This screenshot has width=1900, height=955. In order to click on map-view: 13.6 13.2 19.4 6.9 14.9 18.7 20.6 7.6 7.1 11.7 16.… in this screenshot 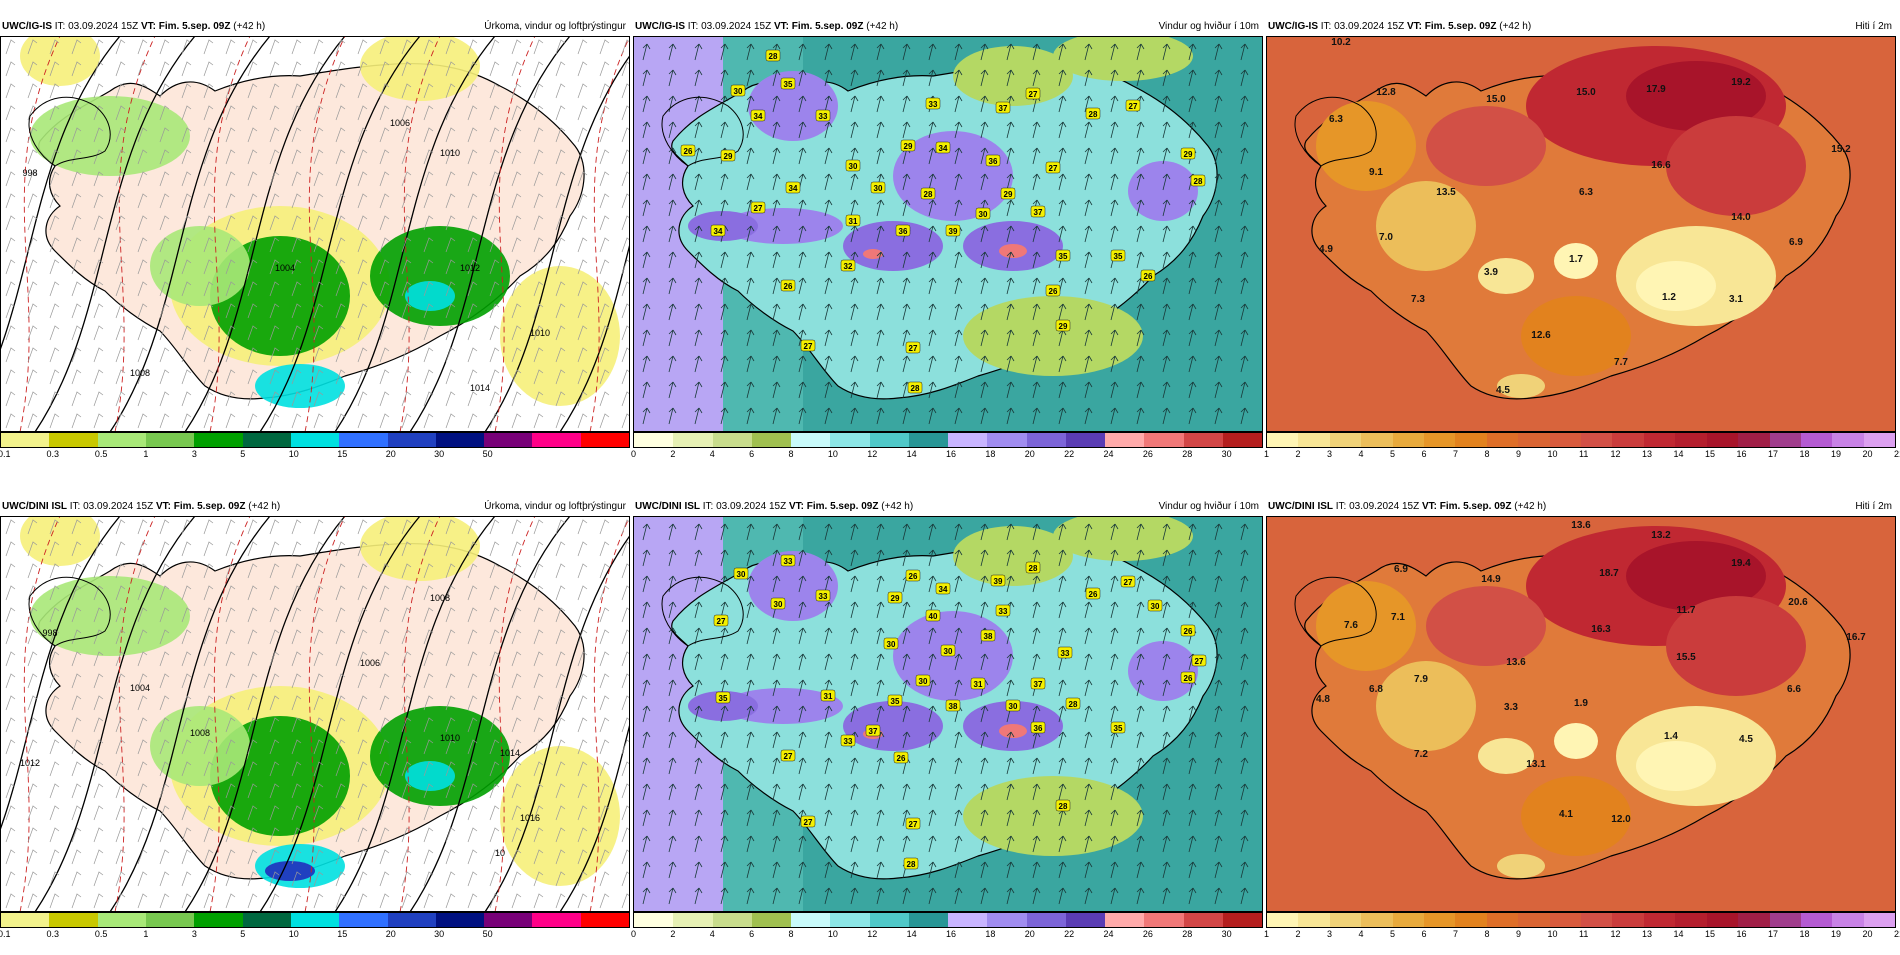, I will do `click(1581, 714)`.